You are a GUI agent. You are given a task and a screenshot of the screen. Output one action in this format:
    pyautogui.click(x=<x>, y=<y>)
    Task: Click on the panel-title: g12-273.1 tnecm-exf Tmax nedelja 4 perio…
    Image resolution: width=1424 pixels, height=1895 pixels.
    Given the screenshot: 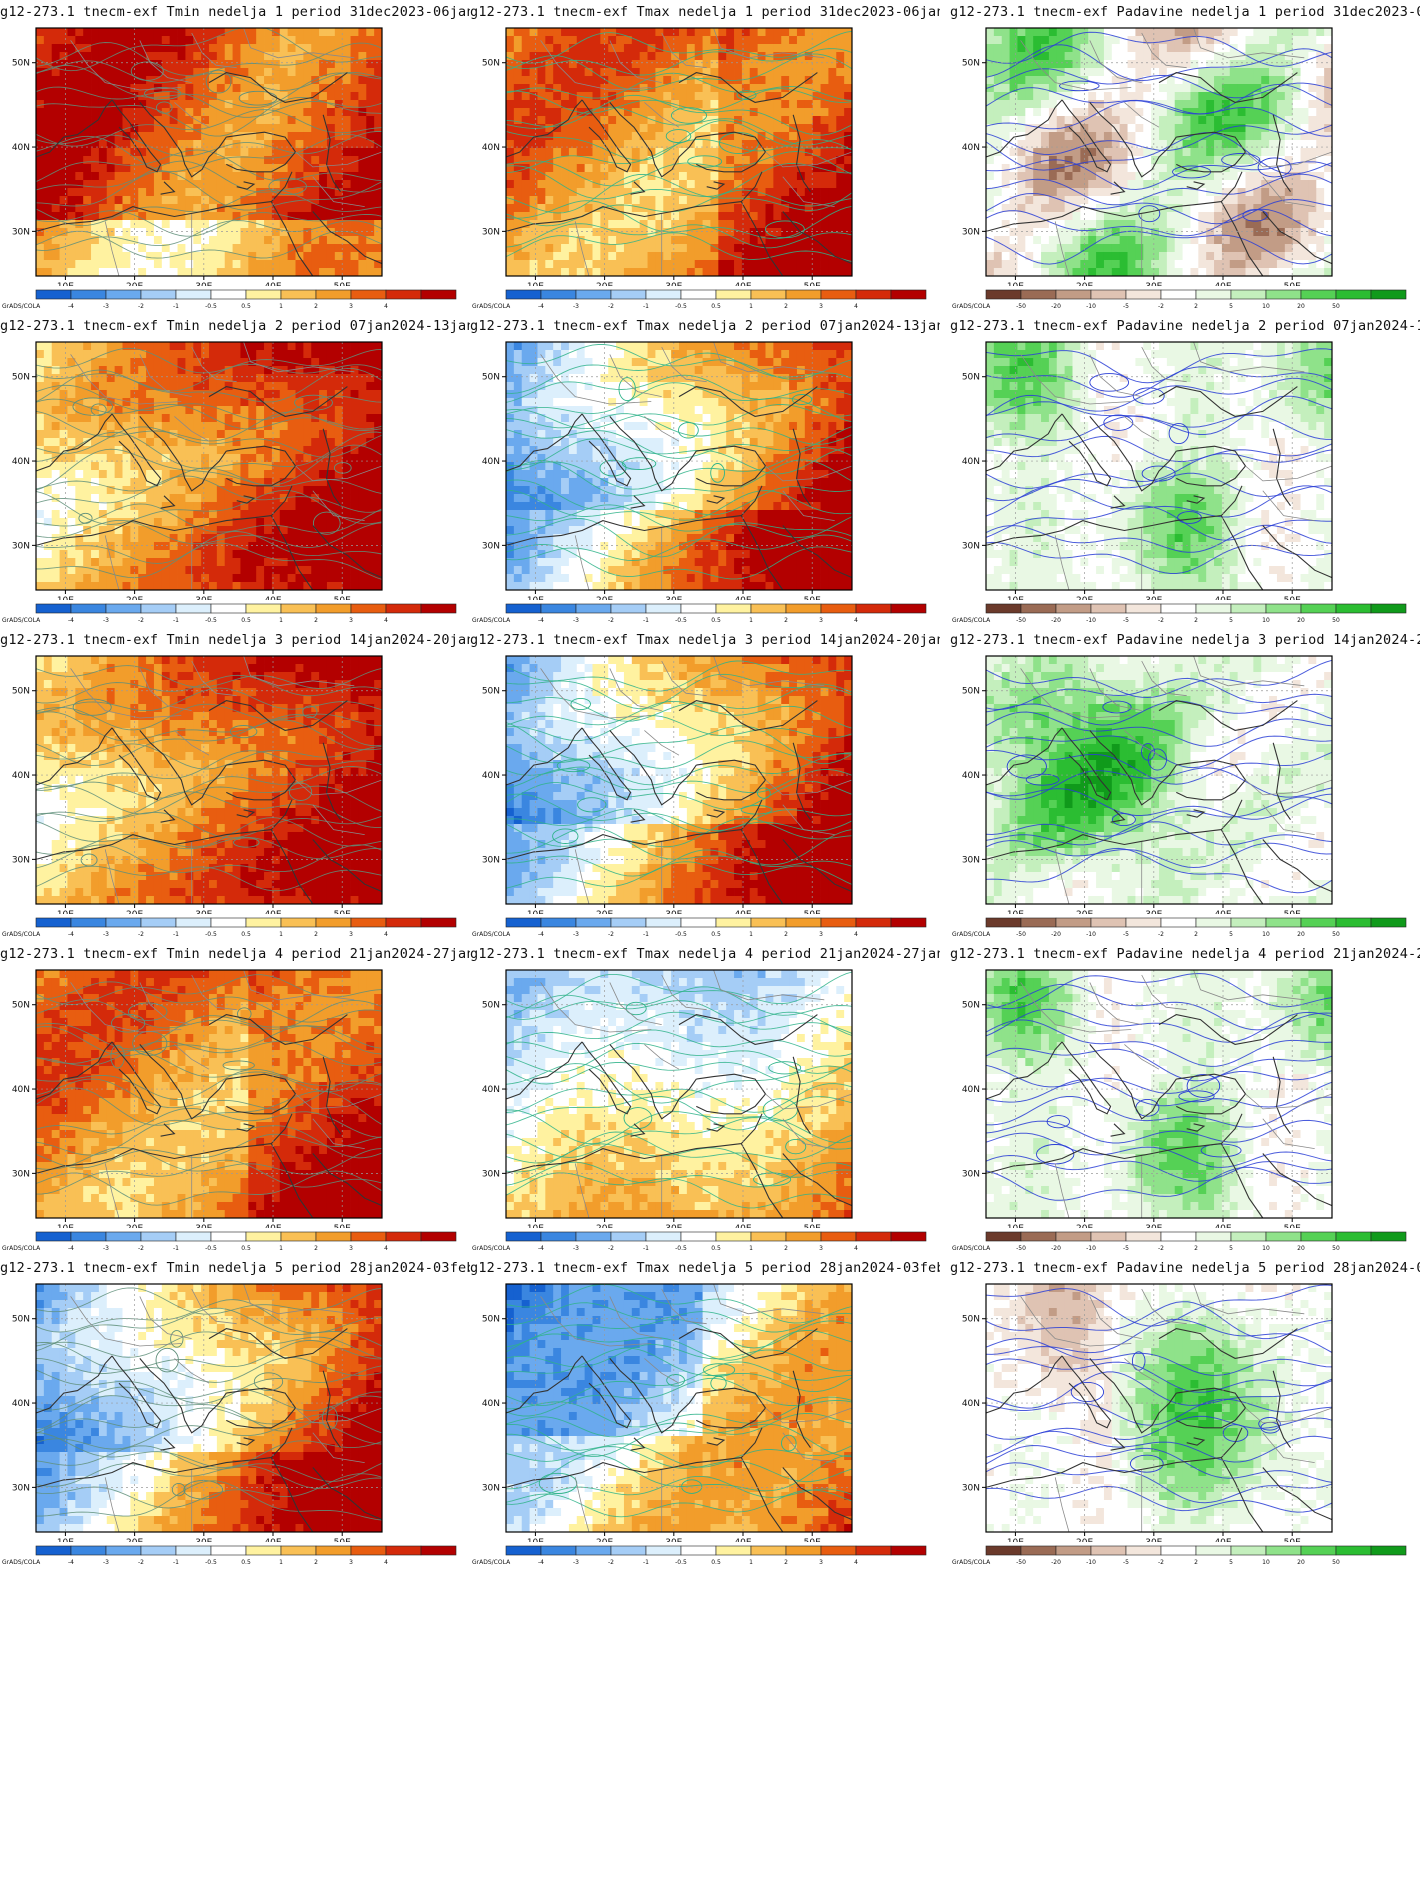 What is the action you would take?
    pyautogui.click(x=705, y=954)
    